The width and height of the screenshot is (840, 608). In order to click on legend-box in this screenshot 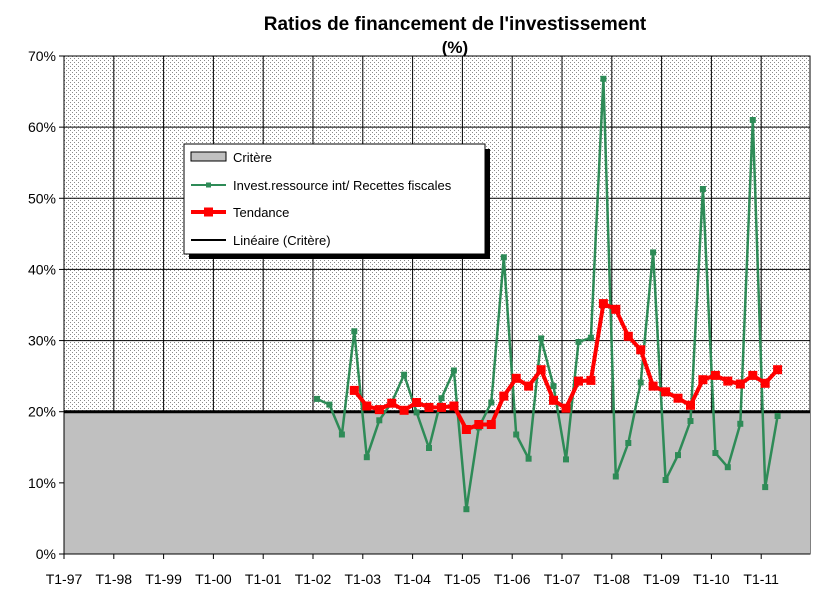, I will do `click(334, 199)`.